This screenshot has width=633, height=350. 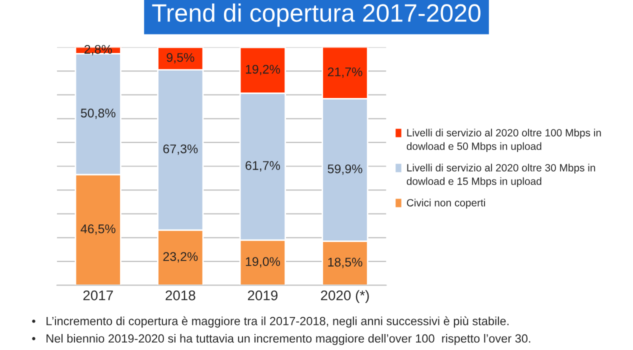 What do you see at coordinates (263, 262) in the screenshot?
I see `data-label: 19,0%` at bounding box center [263, 262].